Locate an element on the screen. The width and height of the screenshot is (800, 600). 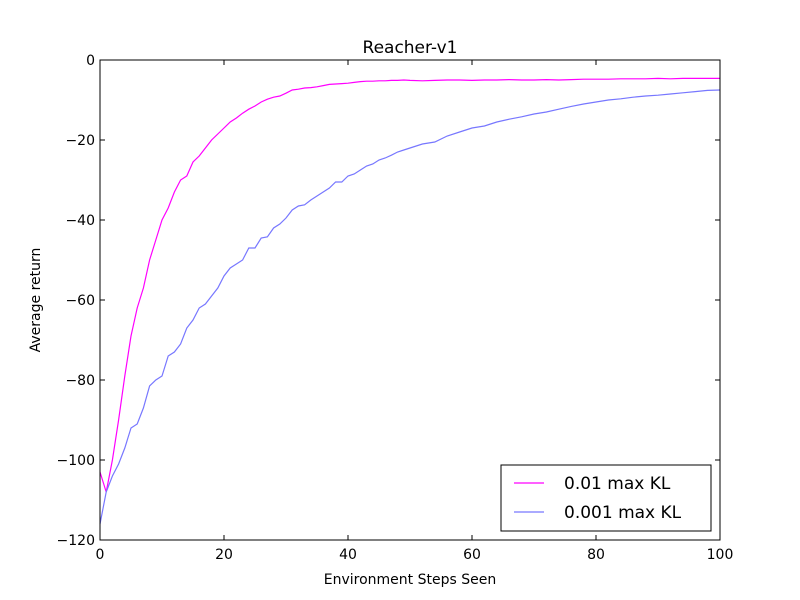
legend-label: 0.001 max KL is located at coordinates (623, 513).